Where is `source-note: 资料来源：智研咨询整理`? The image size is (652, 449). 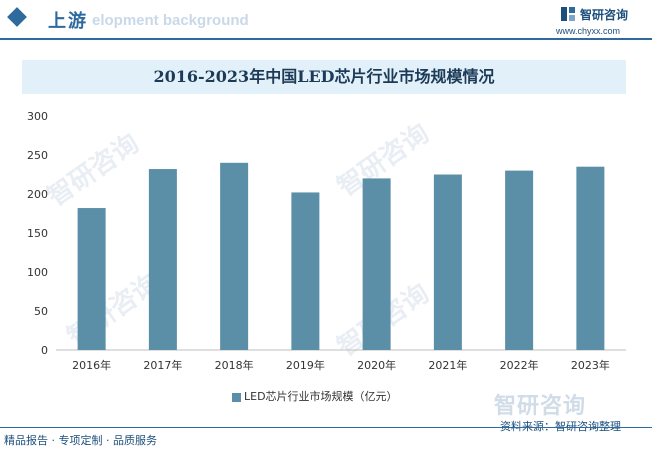
source-note: 资料来源：智研咨询整理 is located at coordinates (560, 426).